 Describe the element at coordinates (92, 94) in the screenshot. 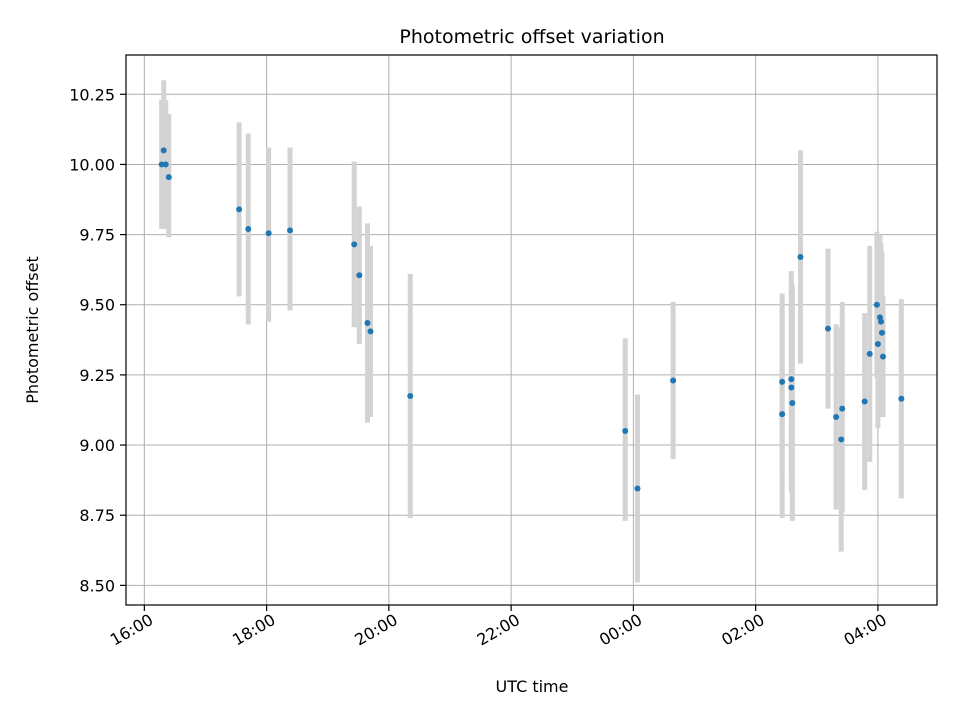

I see `y-tick-label: 10.25` at that location.